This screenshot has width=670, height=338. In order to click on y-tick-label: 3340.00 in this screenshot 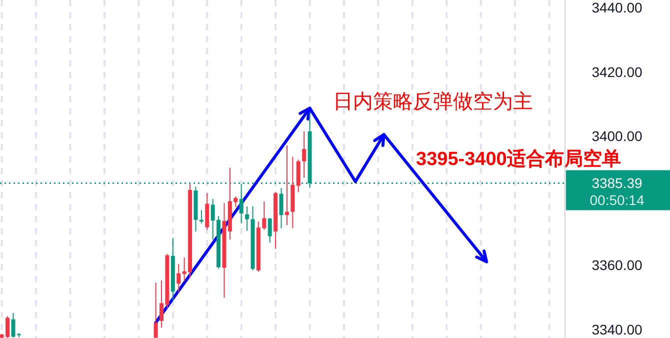, I will do `click(617, 329)`.